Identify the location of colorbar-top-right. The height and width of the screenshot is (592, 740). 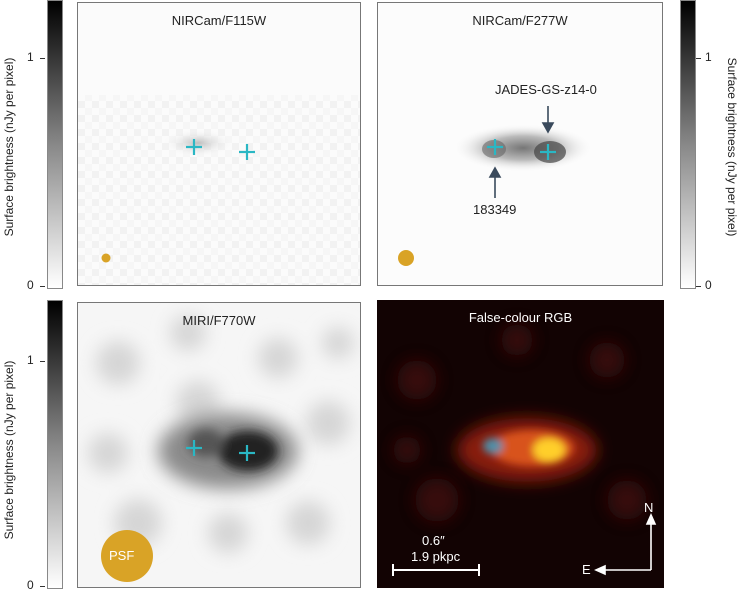
(688, 144).